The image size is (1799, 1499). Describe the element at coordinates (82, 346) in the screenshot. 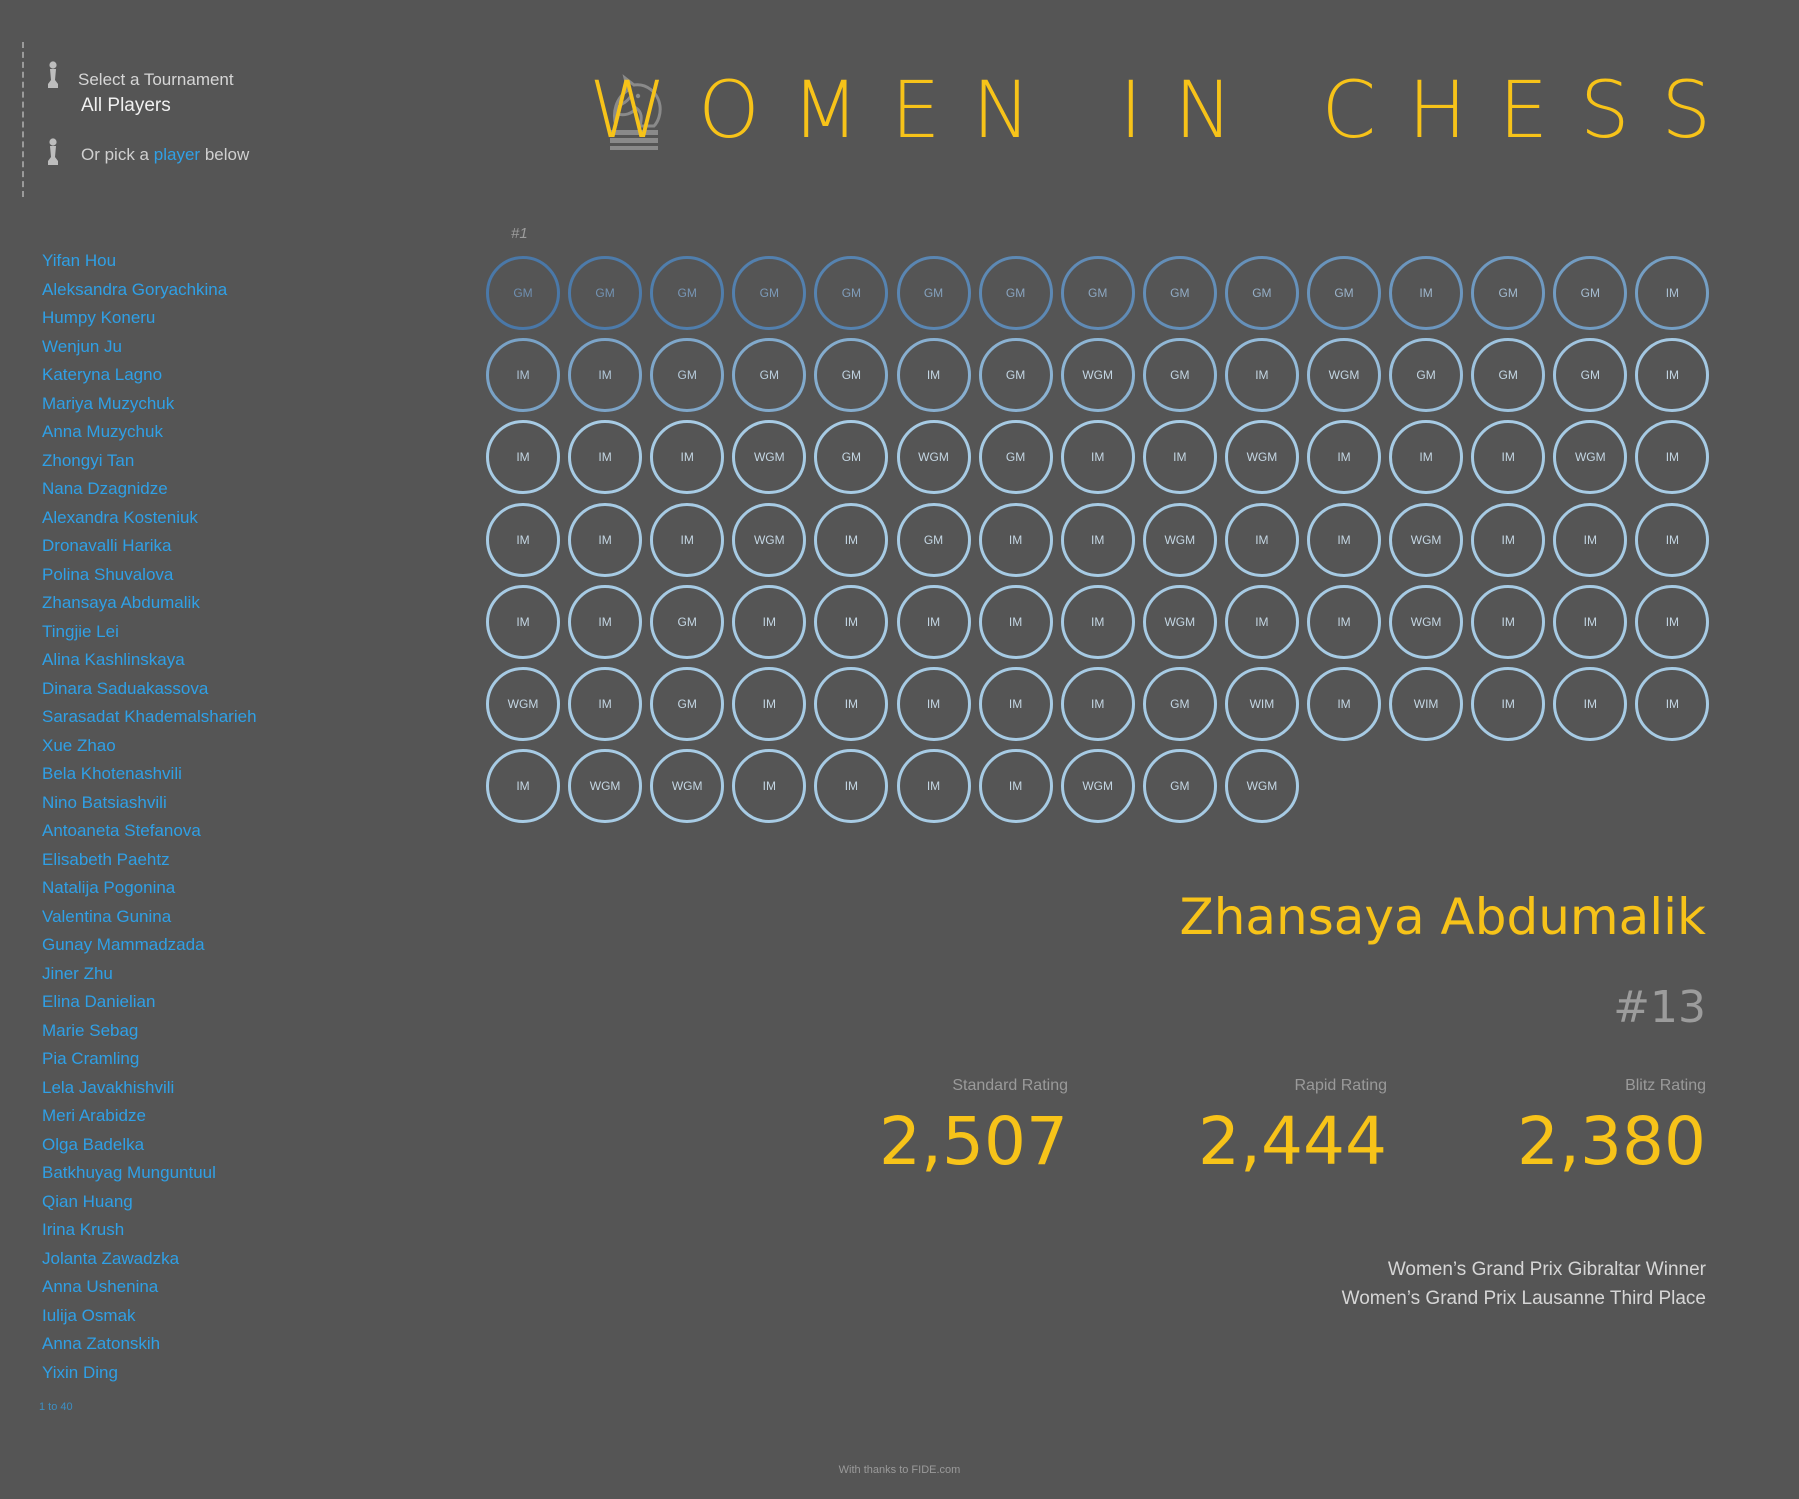

I see `player-list-item: Wenjun Ju` at that location.